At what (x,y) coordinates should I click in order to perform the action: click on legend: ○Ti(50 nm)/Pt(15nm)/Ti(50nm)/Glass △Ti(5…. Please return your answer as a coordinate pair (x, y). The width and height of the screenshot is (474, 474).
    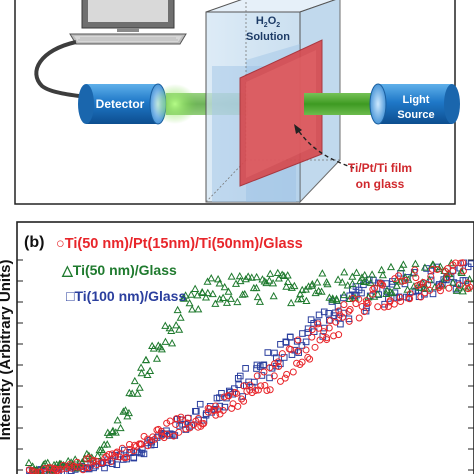
    Looking at the image, I should click on (179, 270).